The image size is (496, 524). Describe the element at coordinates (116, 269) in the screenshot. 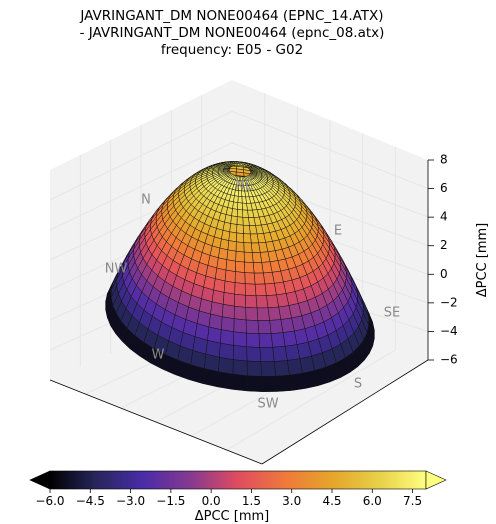

I see `dir-label-nw: NW` at that location.